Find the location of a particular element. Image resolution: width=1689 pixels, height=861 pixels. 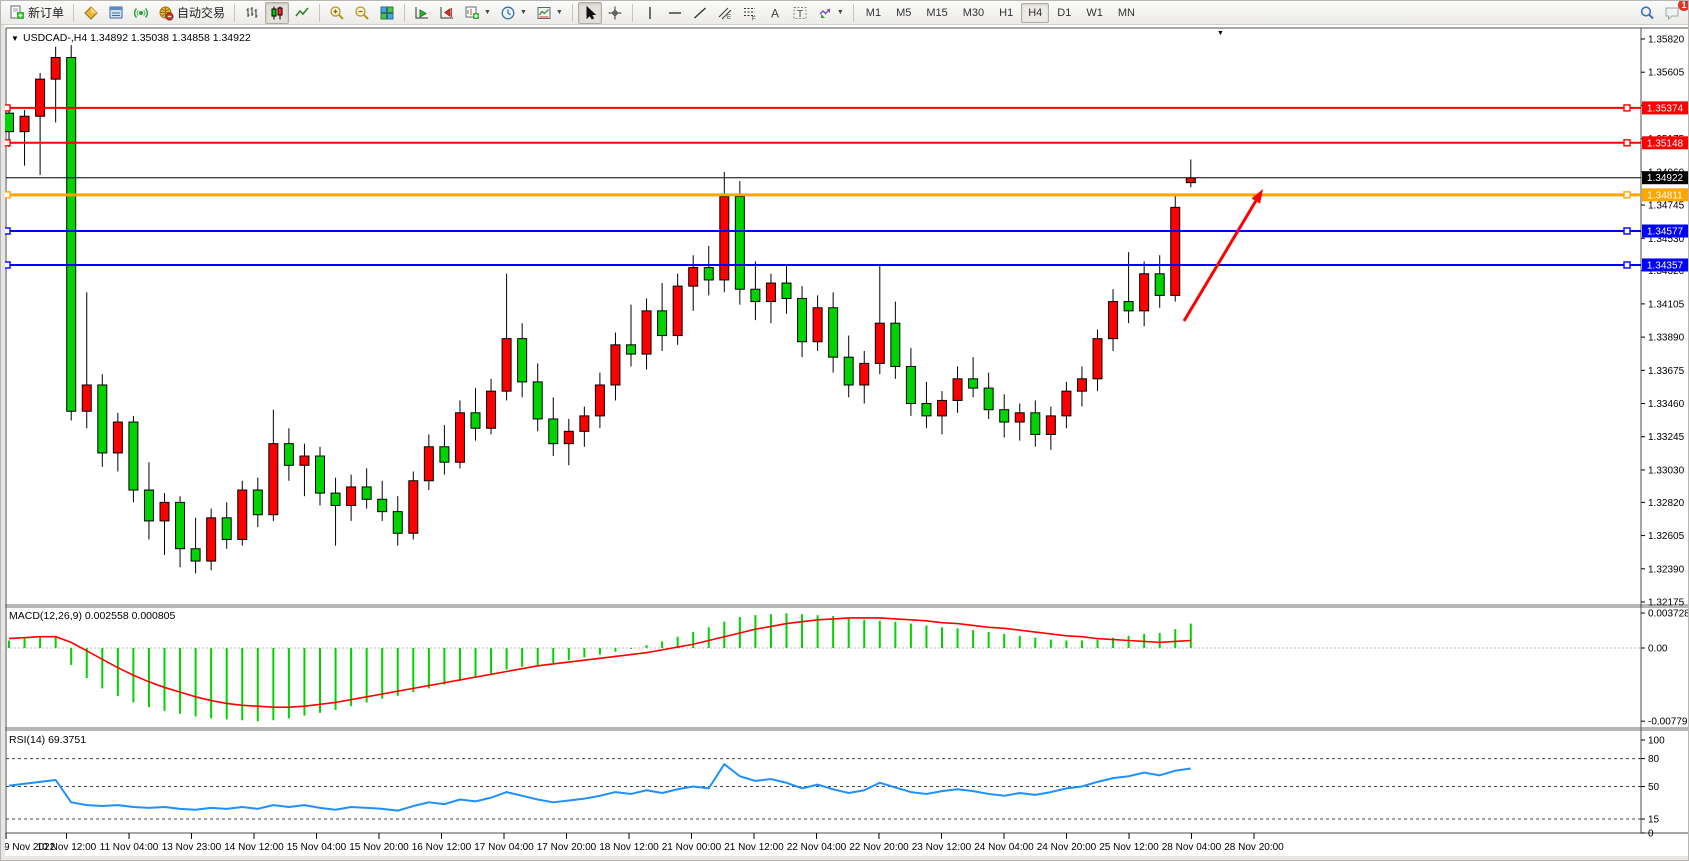

channel-icon: E is located at coordinates (725, 14).